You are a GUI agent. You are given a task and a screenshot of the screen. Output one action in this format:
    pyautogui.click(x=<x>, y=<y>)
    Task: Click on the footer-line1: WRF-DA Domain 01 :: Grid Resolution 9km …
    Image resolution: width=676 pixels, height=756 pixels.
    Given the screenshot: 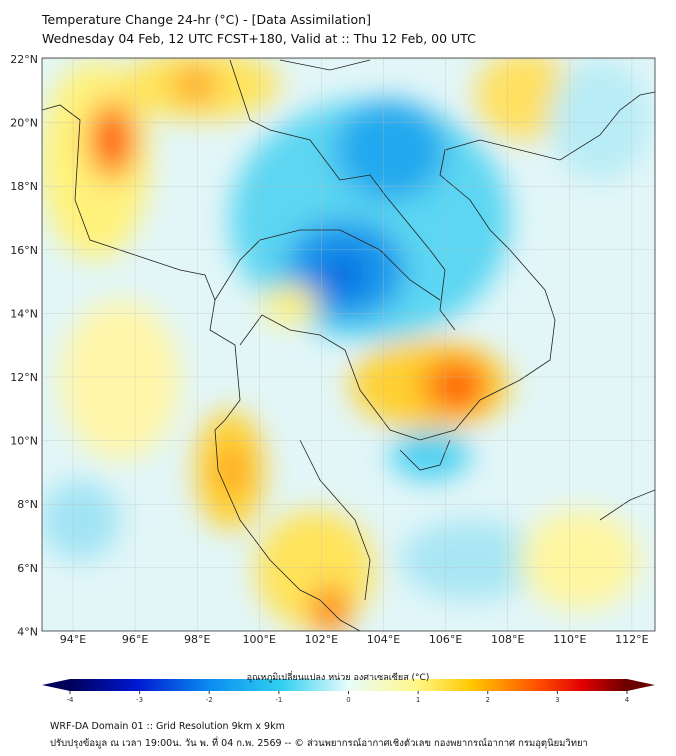 What is the action you would take?
    pyautogui.click(x=167, y=726)
    